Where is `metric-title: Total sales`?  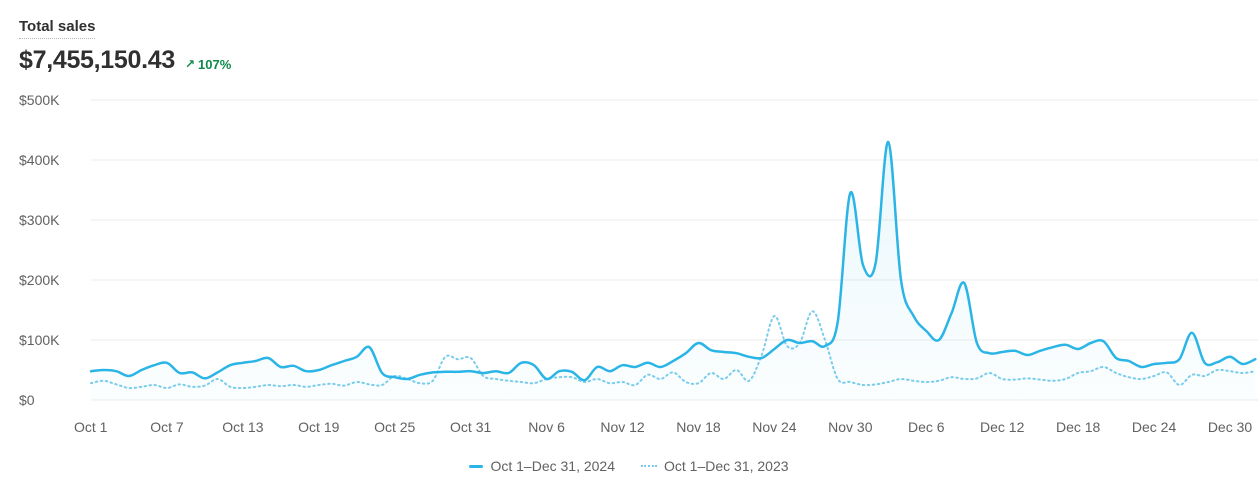
metric-title: Total sales is located at coordinates (57, 28).